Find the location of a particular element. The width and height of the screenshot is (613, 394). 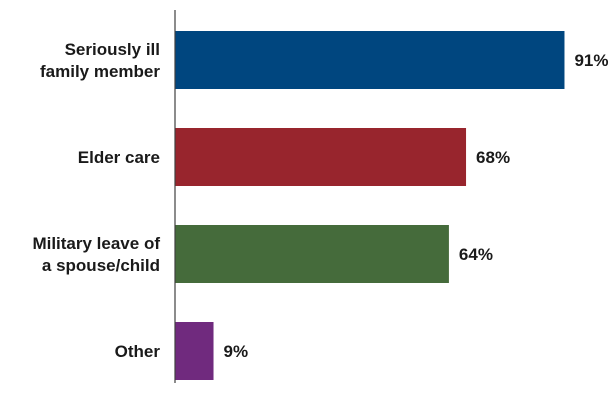

category-label-0: Seriously ill family member is located at coordinates (100, 60).